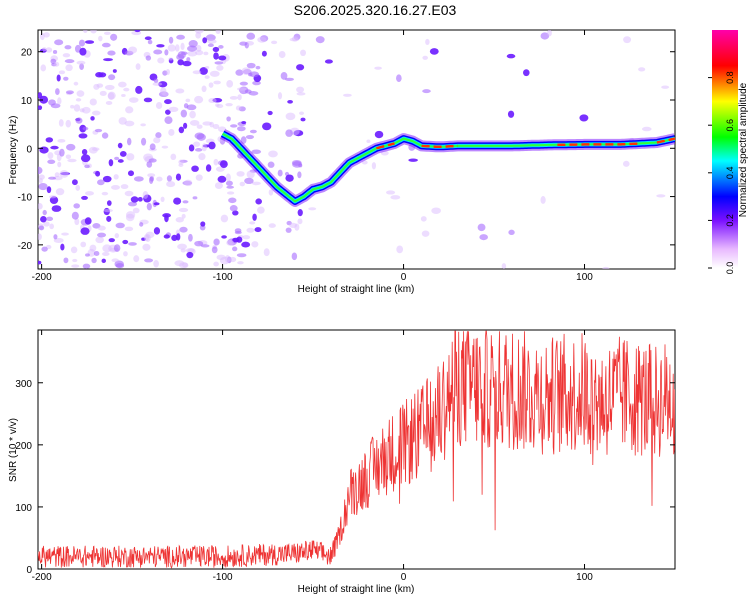 The width and height of the screenshot is (750, 600). What do you see at coordinates (584, 277) in the screenshot?
I see `x-tick-label: 100` at bounding box center [584, 277].